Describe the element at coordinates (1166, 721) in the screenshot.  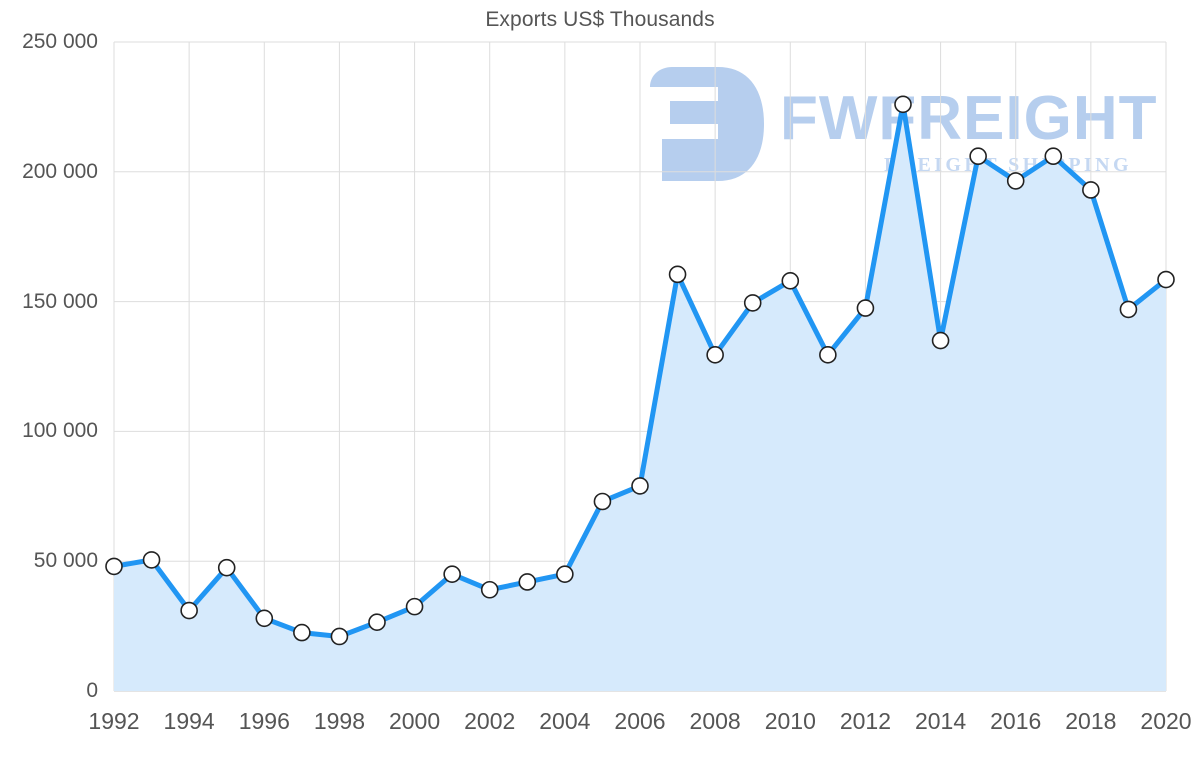
I see `x-axis-tick-label: 2020` at that location.